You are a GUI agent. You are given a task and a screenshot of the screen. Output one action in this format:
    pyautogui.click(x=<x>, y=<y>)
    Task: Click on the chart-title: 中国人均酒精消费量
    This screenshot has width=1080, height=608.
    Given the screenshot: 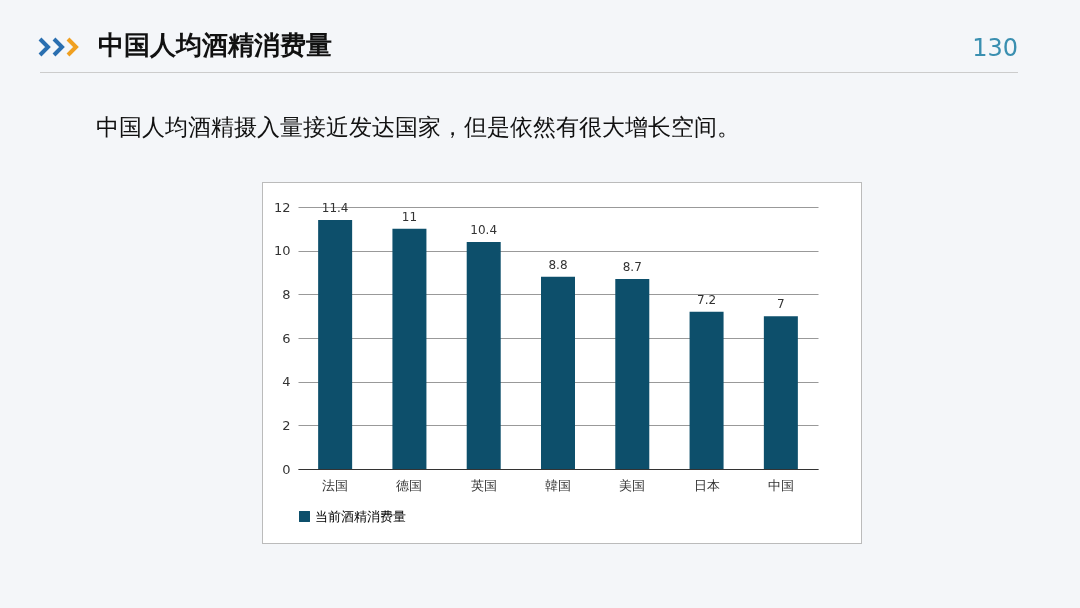 What is the action you would take?
    pyautogui.click(x=215, y=45)
    